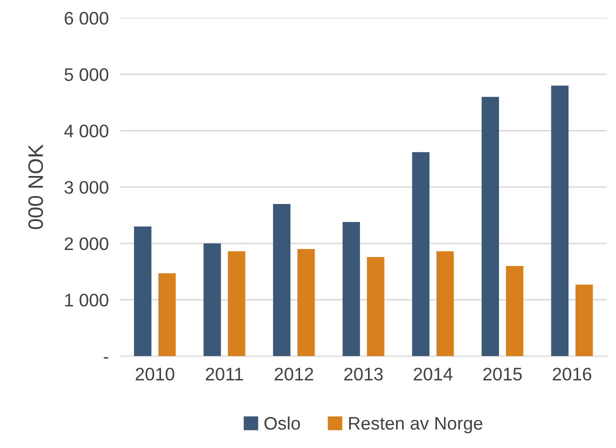 The height and width of the screenshot is (448, 616). Describe the element at coordinates (433, 374) in the screenshot. I see `x-tick-label: 2014` at that location.